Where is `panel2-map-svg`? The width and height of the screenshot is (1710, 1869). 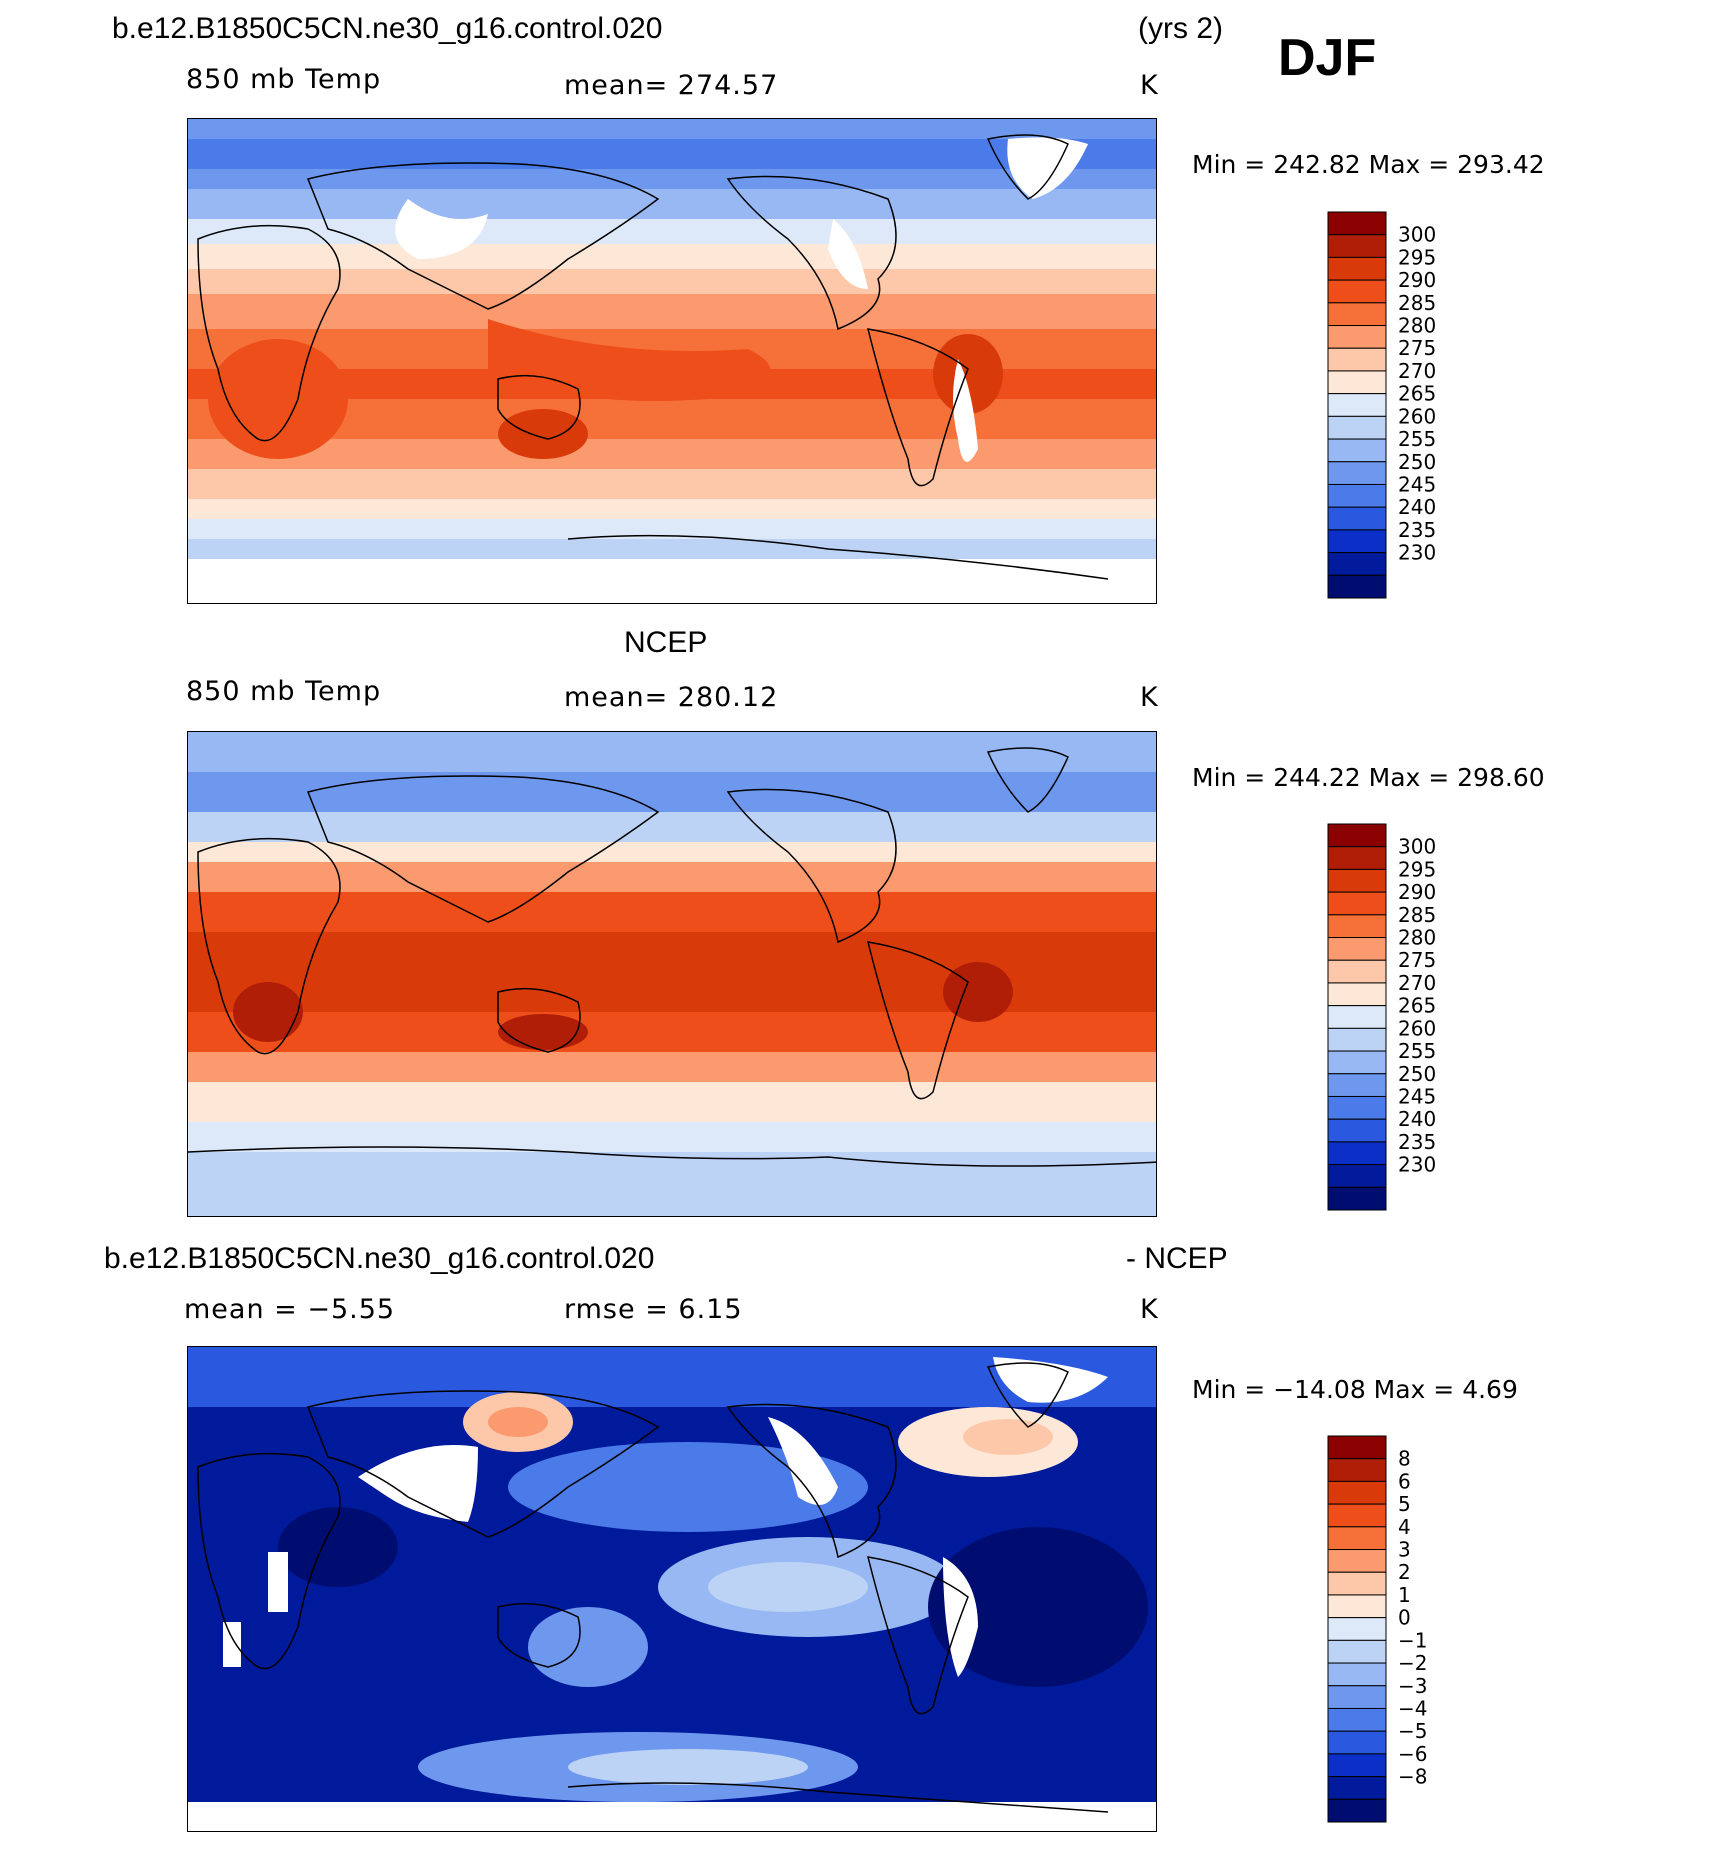 panel2-map-svg is located at coordinates (672, 974).